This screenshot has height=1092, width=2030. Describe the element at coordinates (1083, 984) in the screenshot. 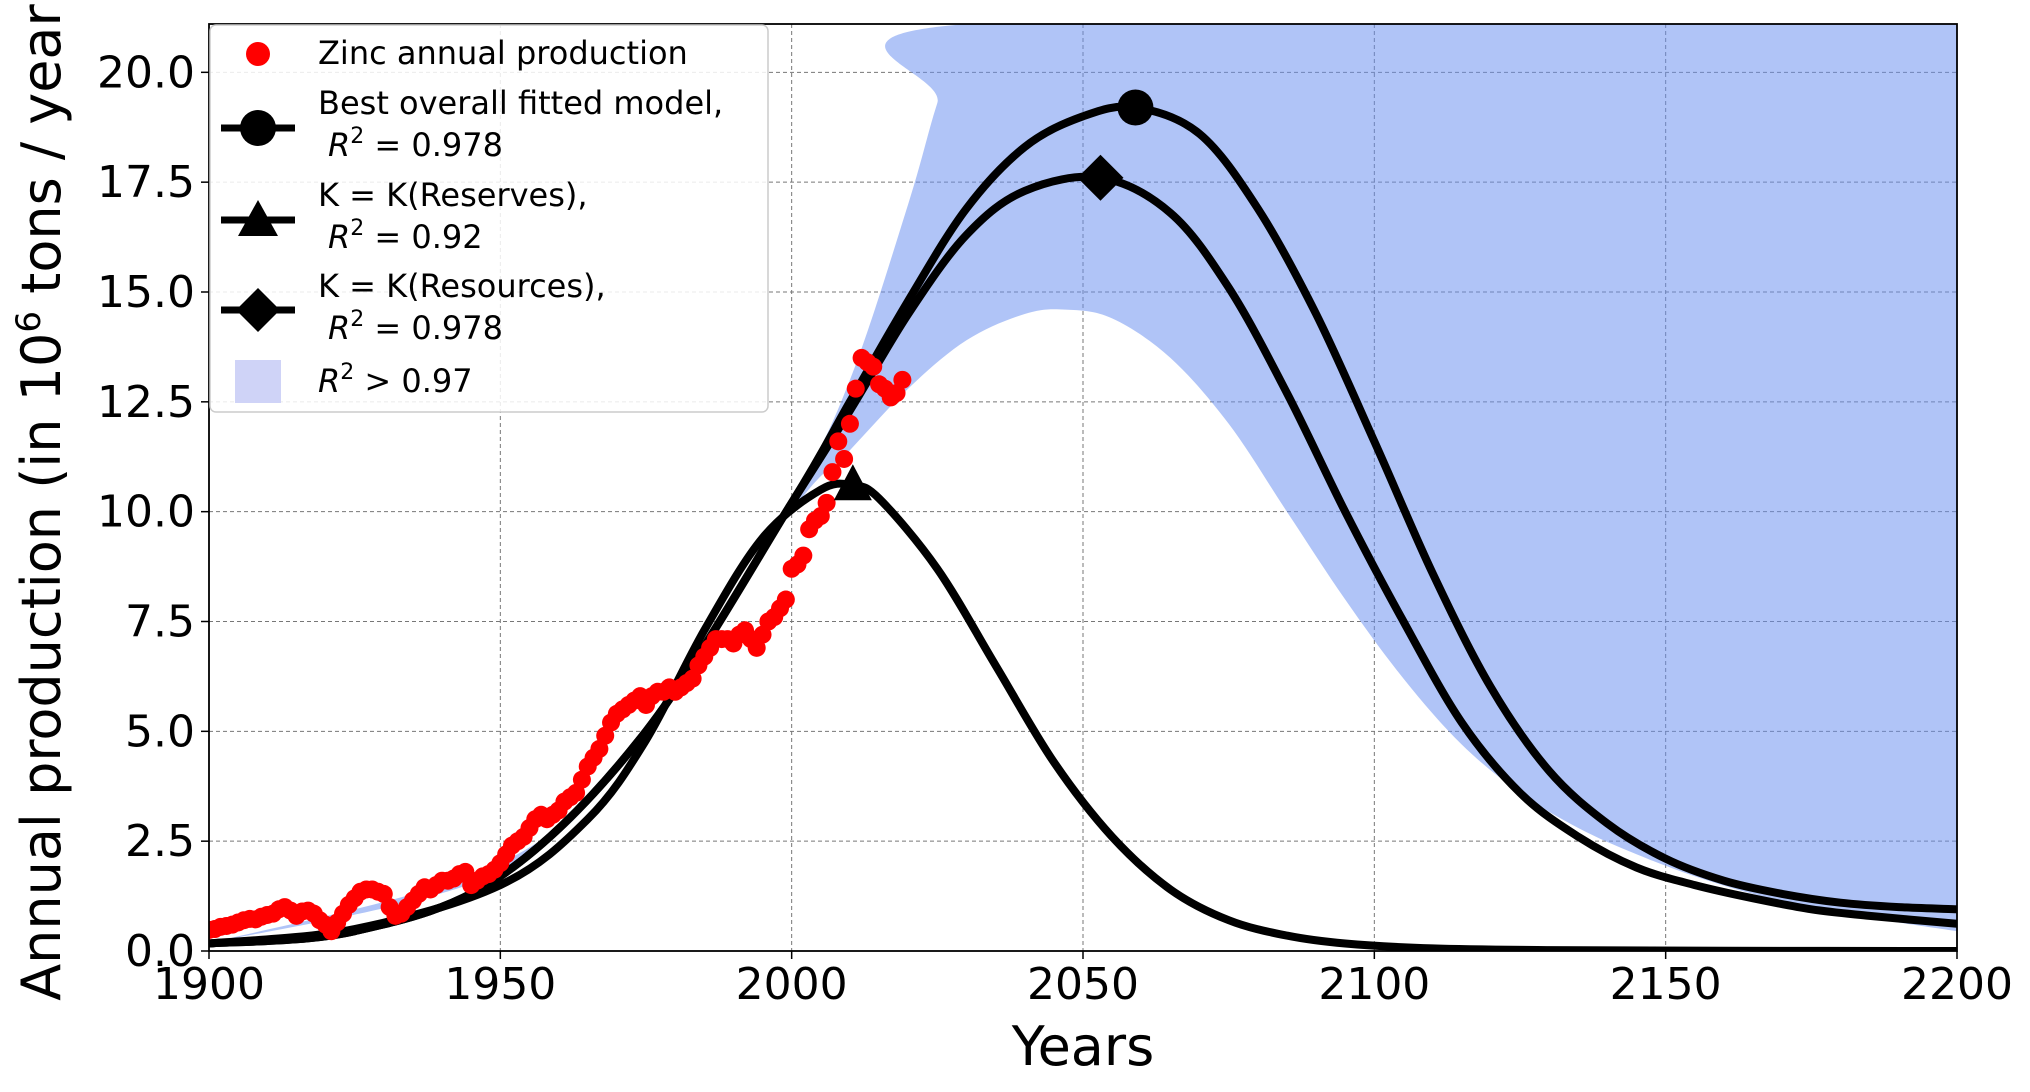

I see `x-tick-label-2050: 2050` at that location.